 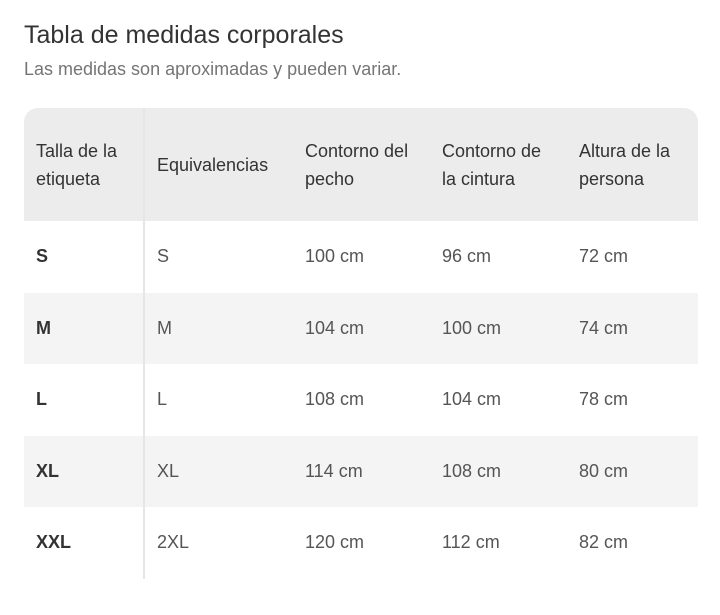 I want to click on table-row: XXL 2XL 120 cm 112 cm 82 cm, so click(x=361, y=543).